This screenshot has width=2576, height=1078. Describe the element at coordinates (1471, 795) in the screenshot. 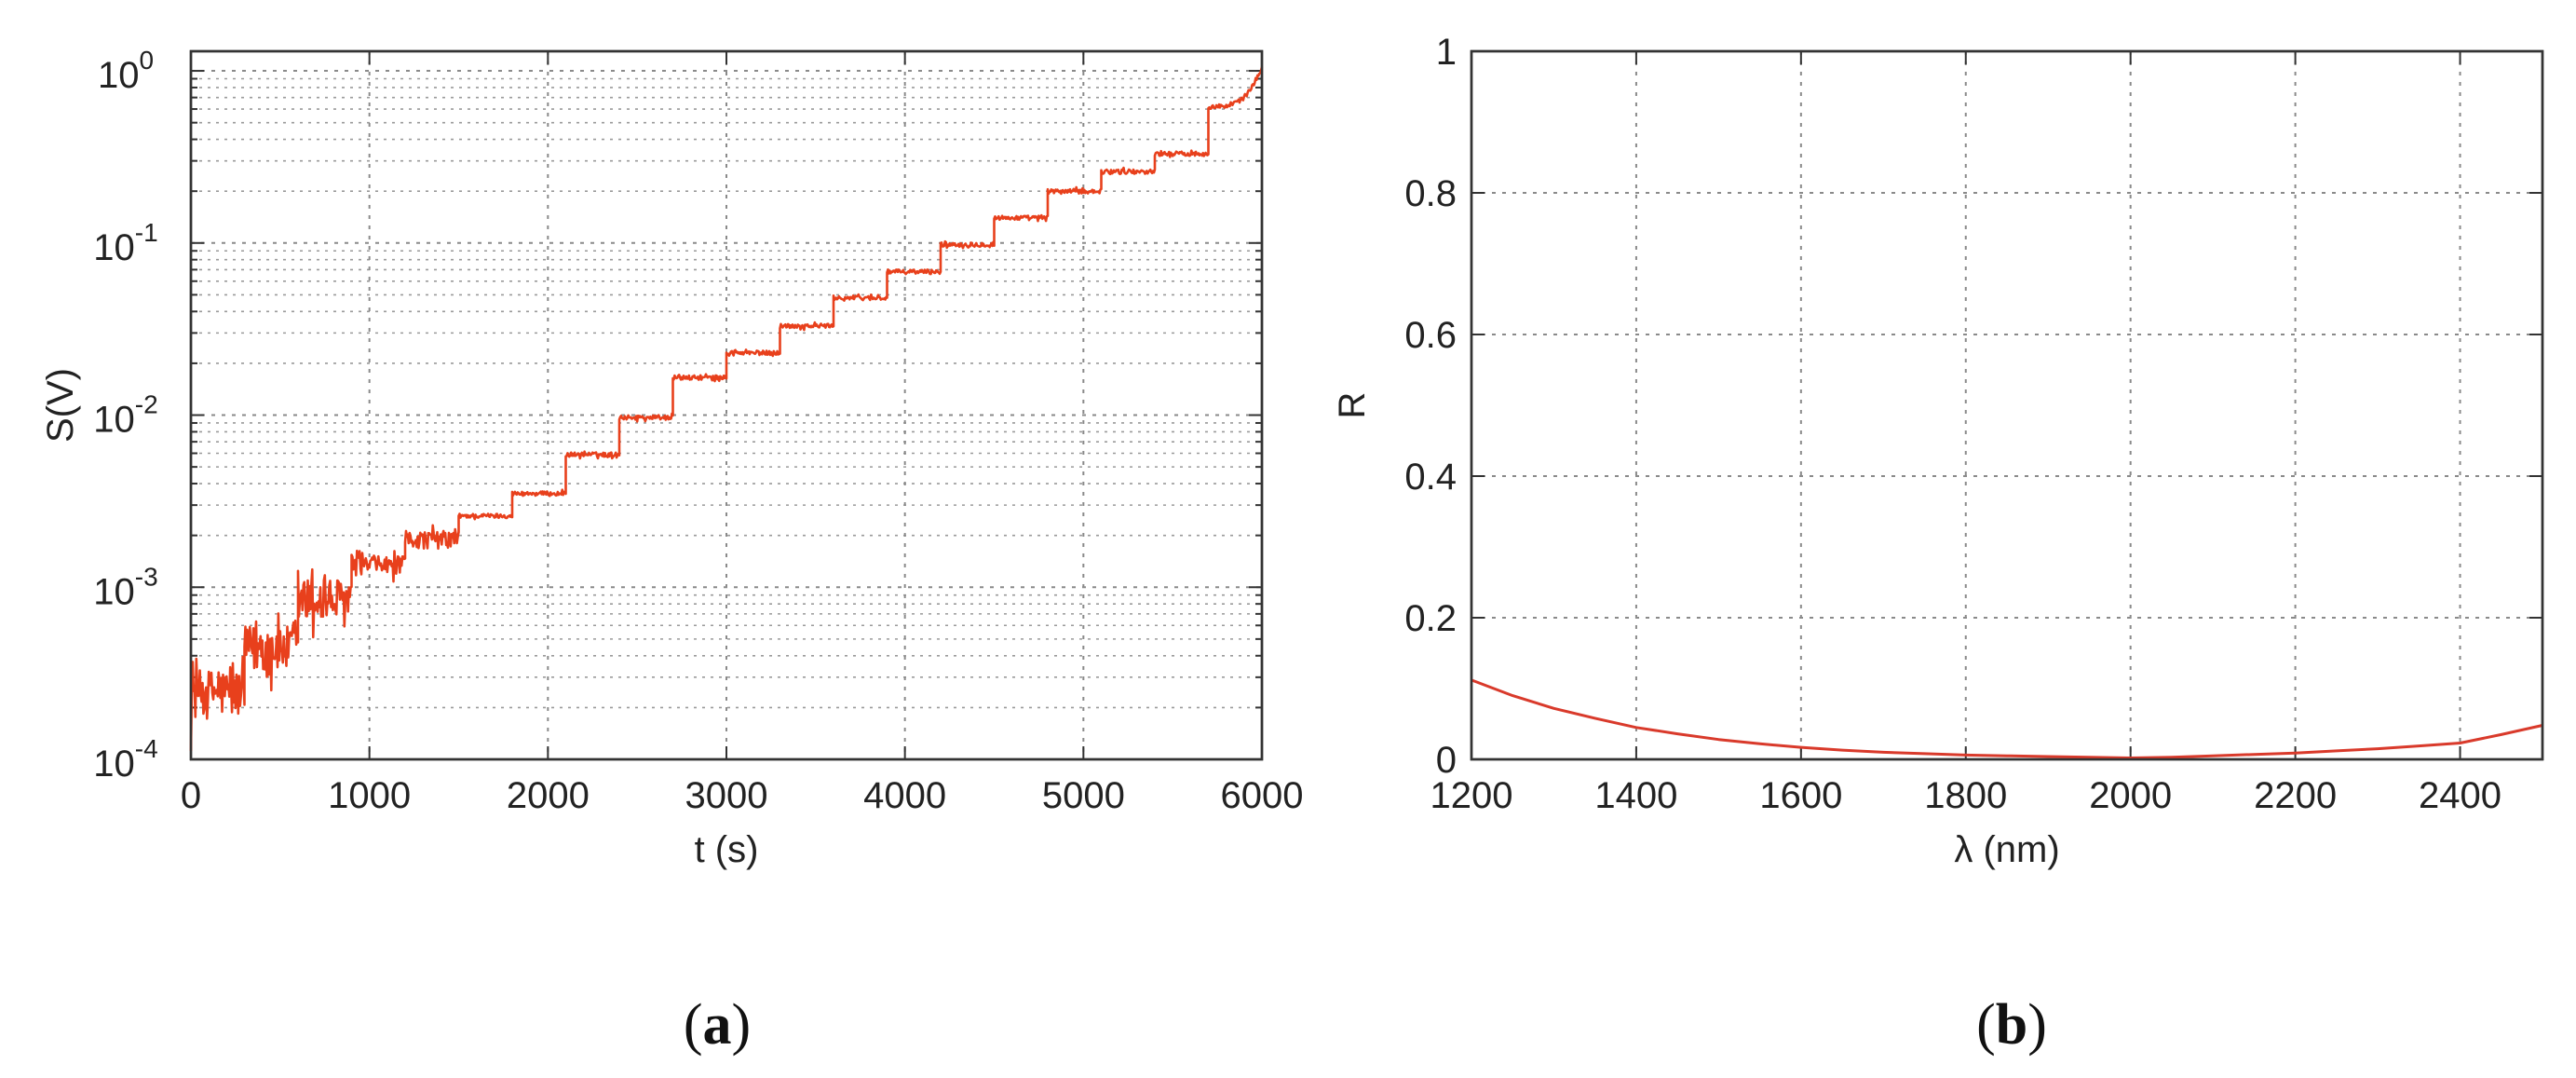

I see `chart-b-x-tick-label: 1200` at that location.